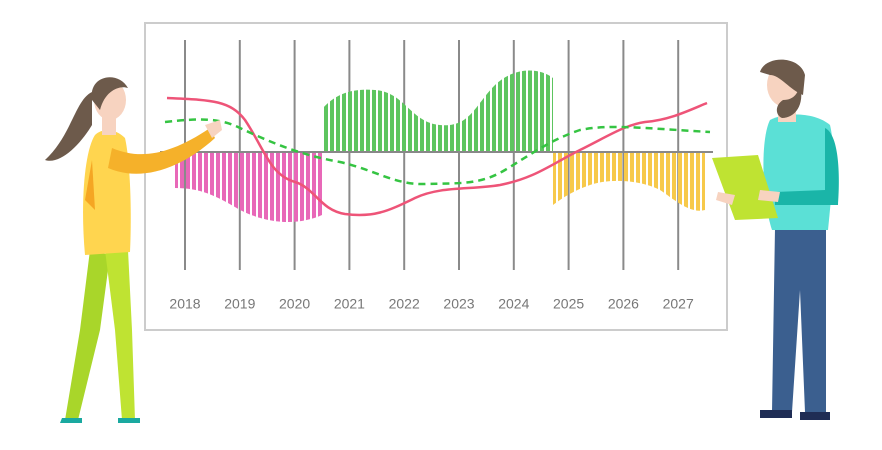 This screenshot has width=882, height=450. Describe the element at coordinates (568, 304) in the screenshot. I see `year-label: 2025` at that location.